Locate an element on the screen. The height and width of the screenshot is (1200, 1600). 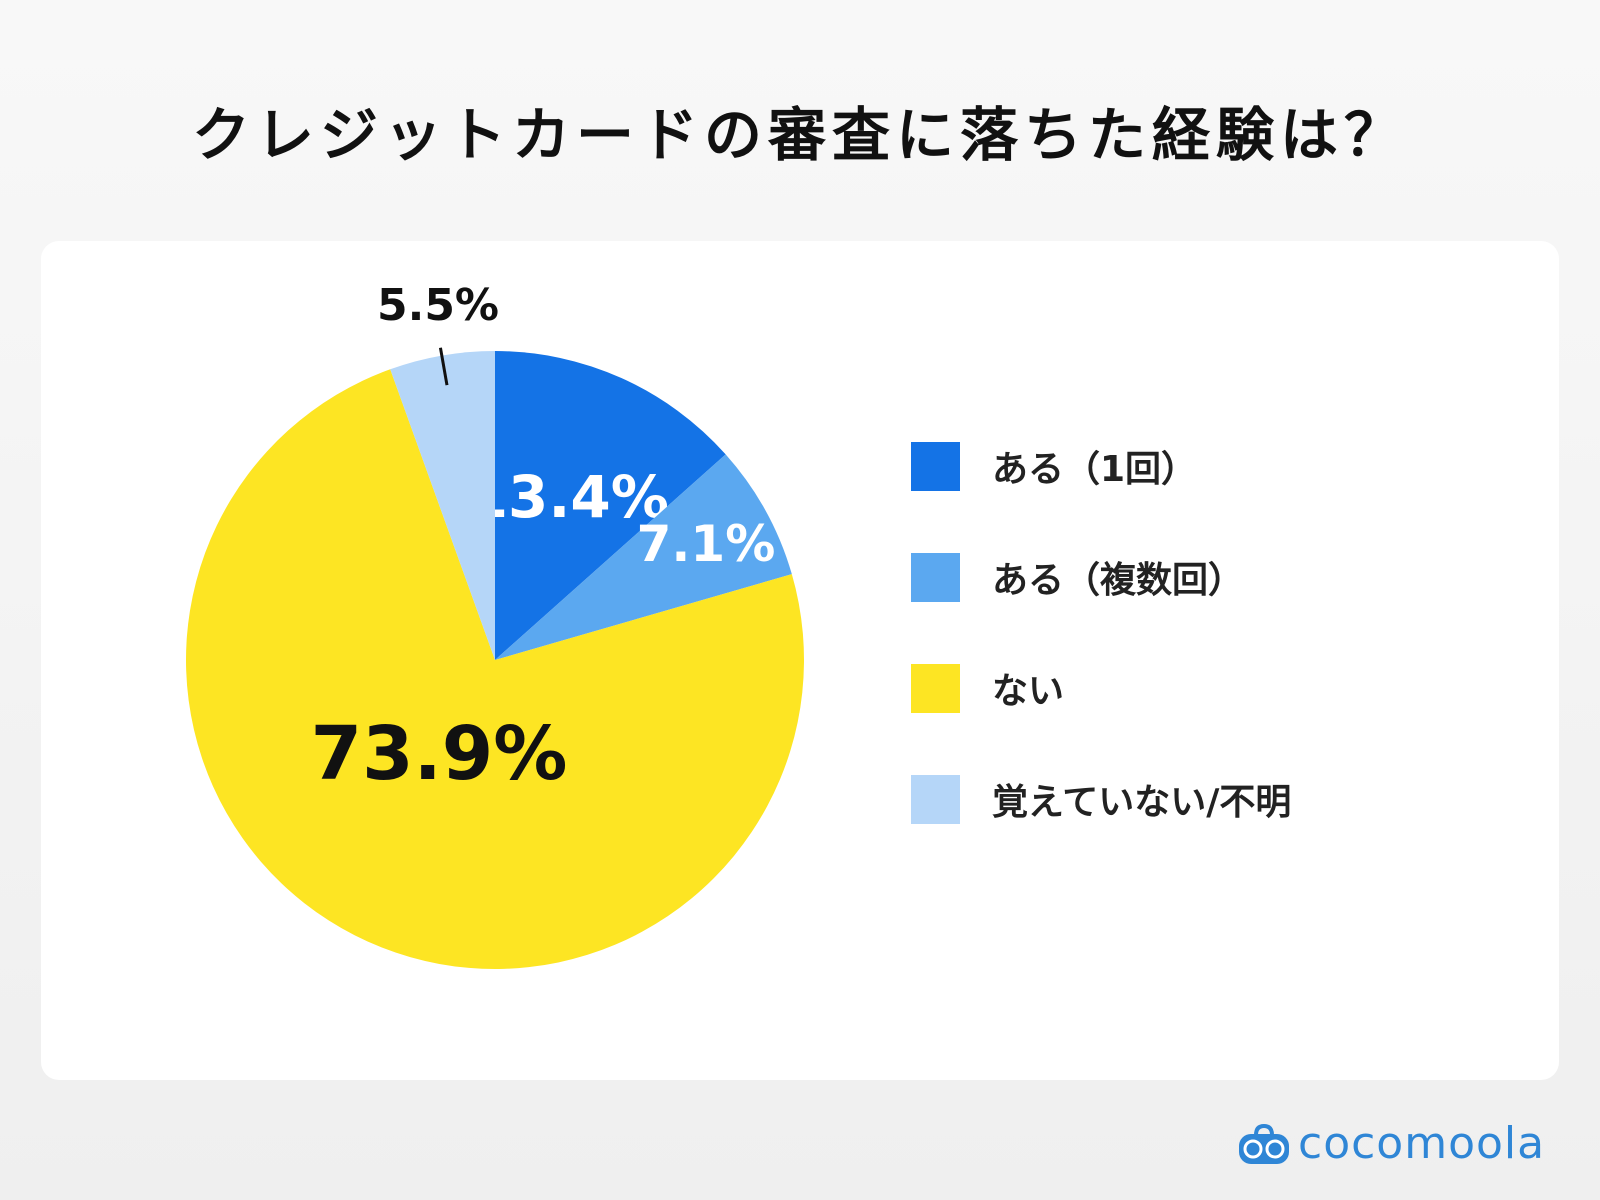
brand-logo: cocomoola is located at coordinates (1391, 1143).